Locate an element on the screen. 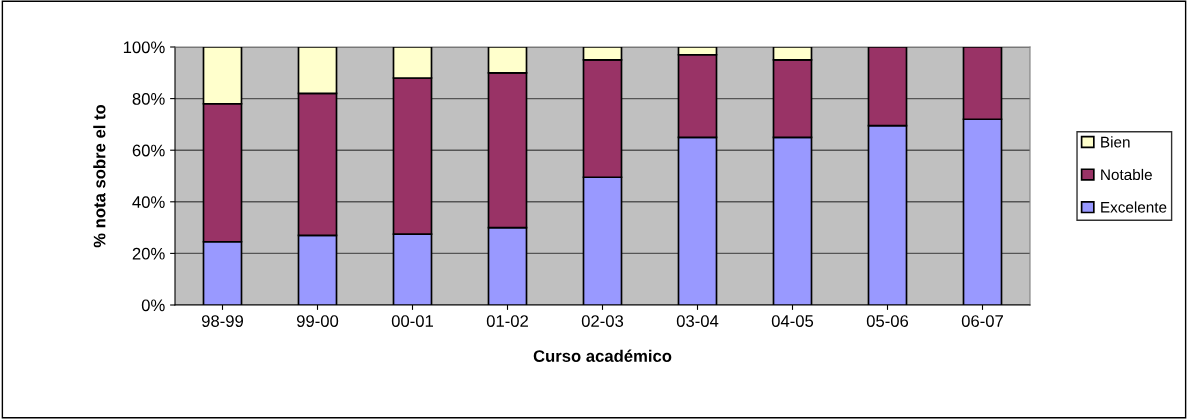 The image size is (1188, 419). x-tick-label: 03-04 is located at coordinates (697, 321).